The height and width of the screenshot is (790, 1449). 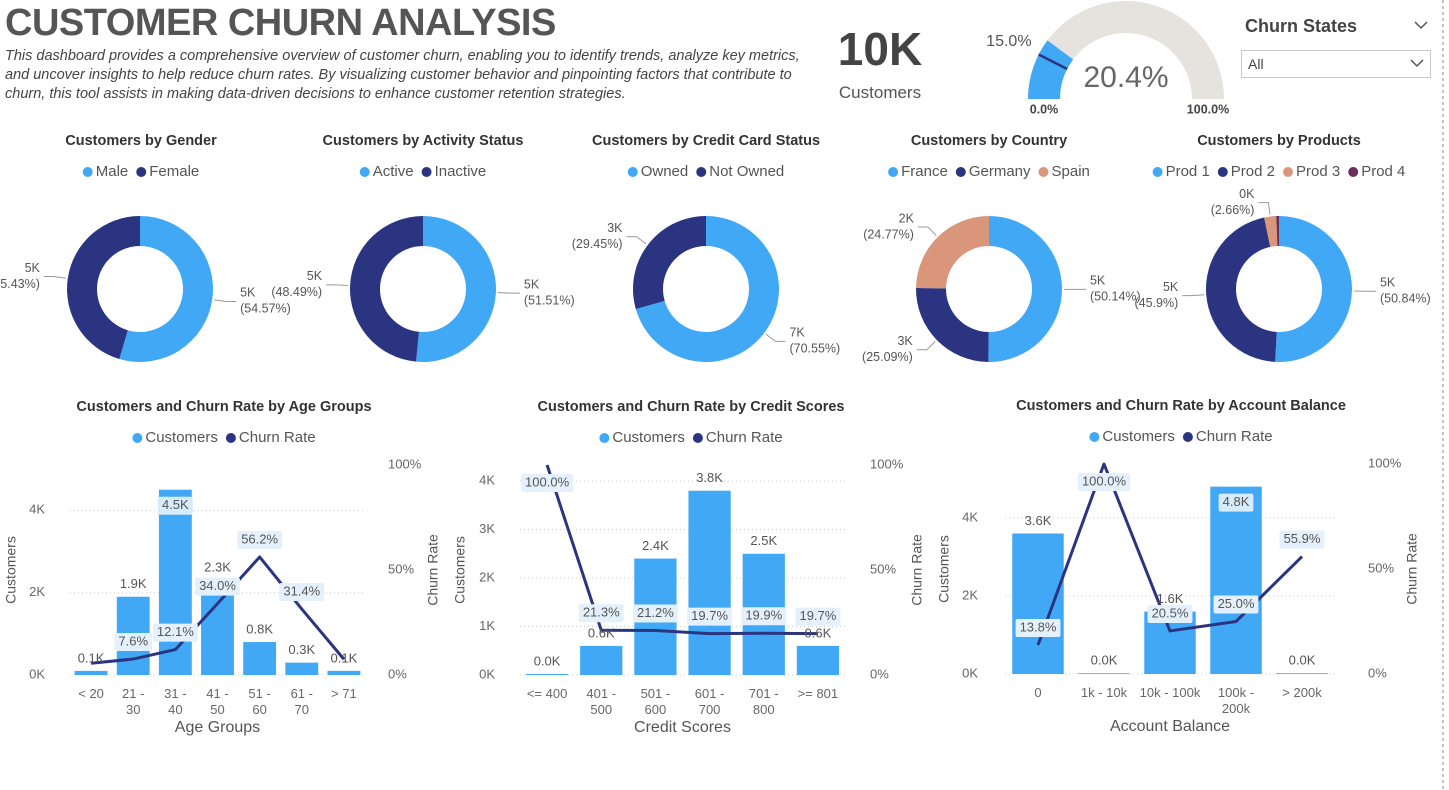 I want to click on line-label: 34.0%, so click(x=217, y=585).